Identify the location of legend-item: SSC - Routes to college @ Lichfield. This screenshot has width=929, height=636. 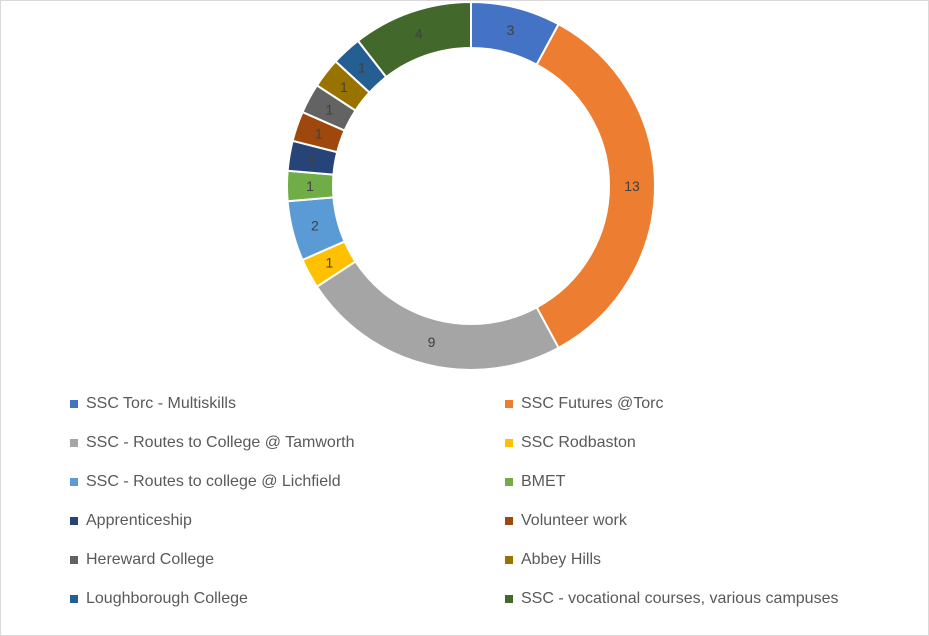
(205, 482).